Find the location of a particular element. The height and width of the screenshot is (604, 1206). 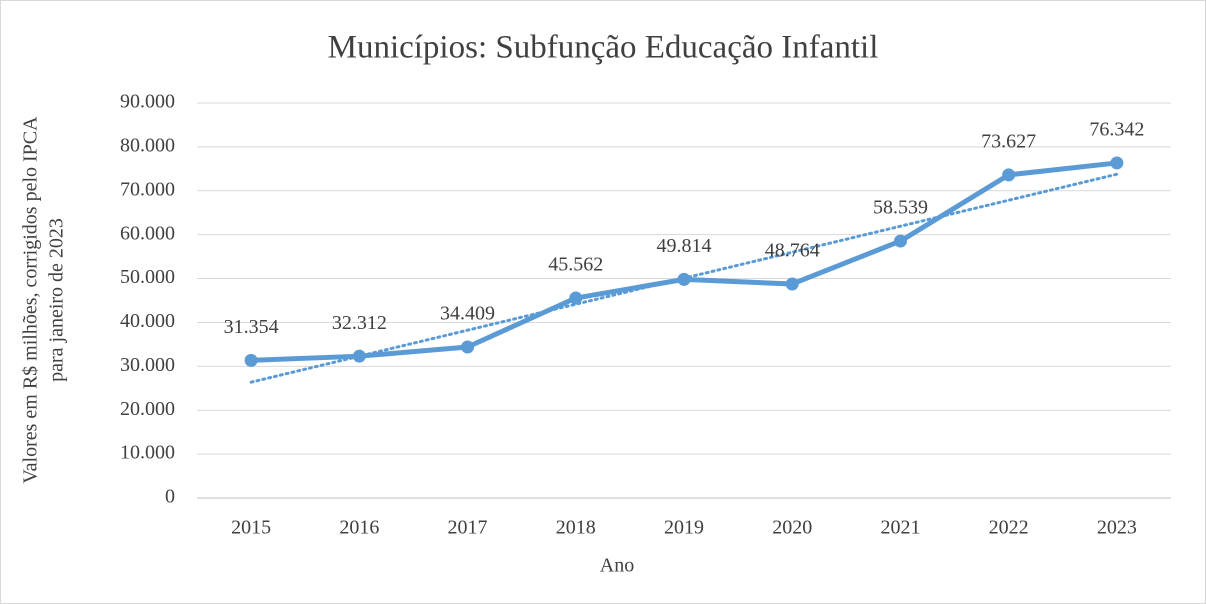

y-tick-label: 90.000 is located at coordinates (147, 102).